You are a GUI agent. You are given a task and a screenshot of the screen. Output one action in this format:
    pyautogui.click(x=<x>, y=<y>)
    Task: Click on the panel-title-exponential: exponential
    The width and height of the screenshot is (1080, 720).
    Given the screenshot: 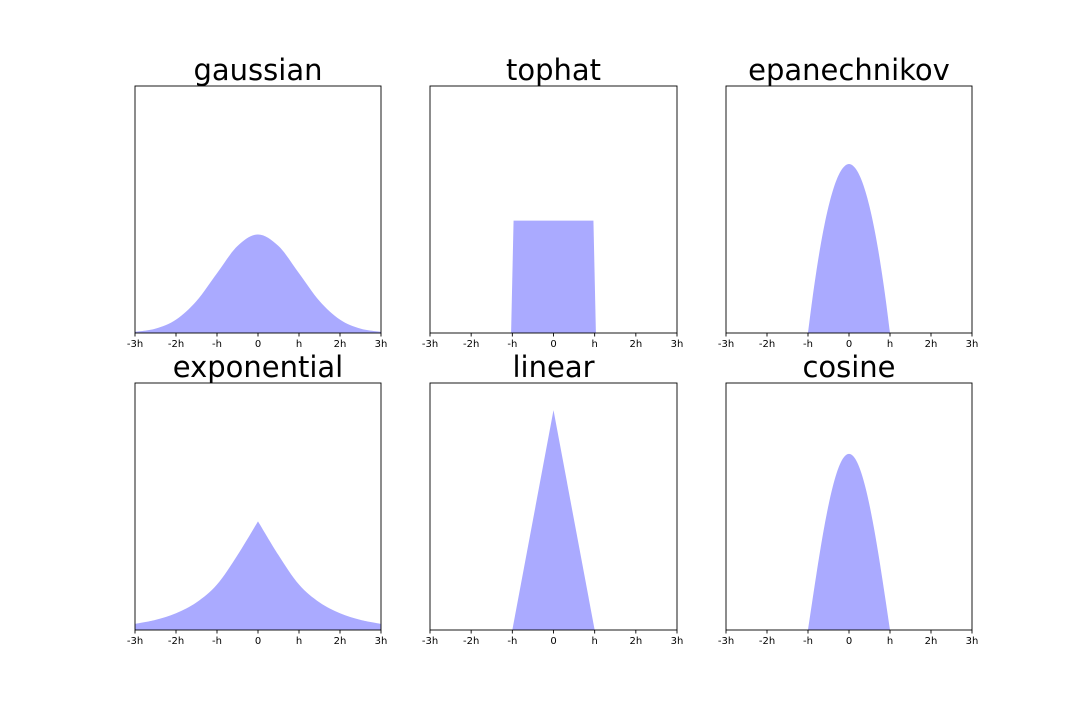 What is the action you would take?
    pyautogui.click(x=258, y=367)
    